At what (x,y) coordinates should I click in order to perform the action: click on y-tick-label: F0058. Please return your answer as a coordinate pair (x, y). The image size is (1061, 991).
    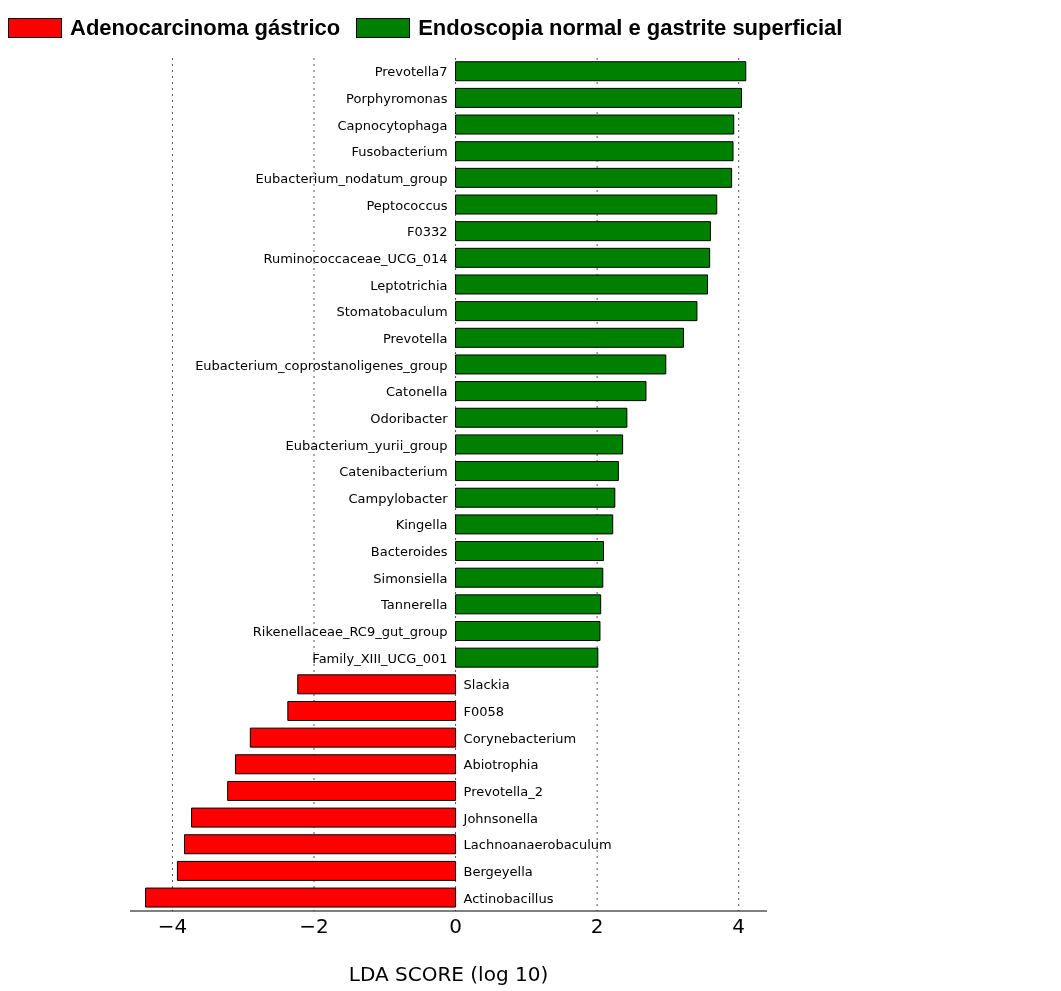
    Looking at the image, I should click on (484, 712).